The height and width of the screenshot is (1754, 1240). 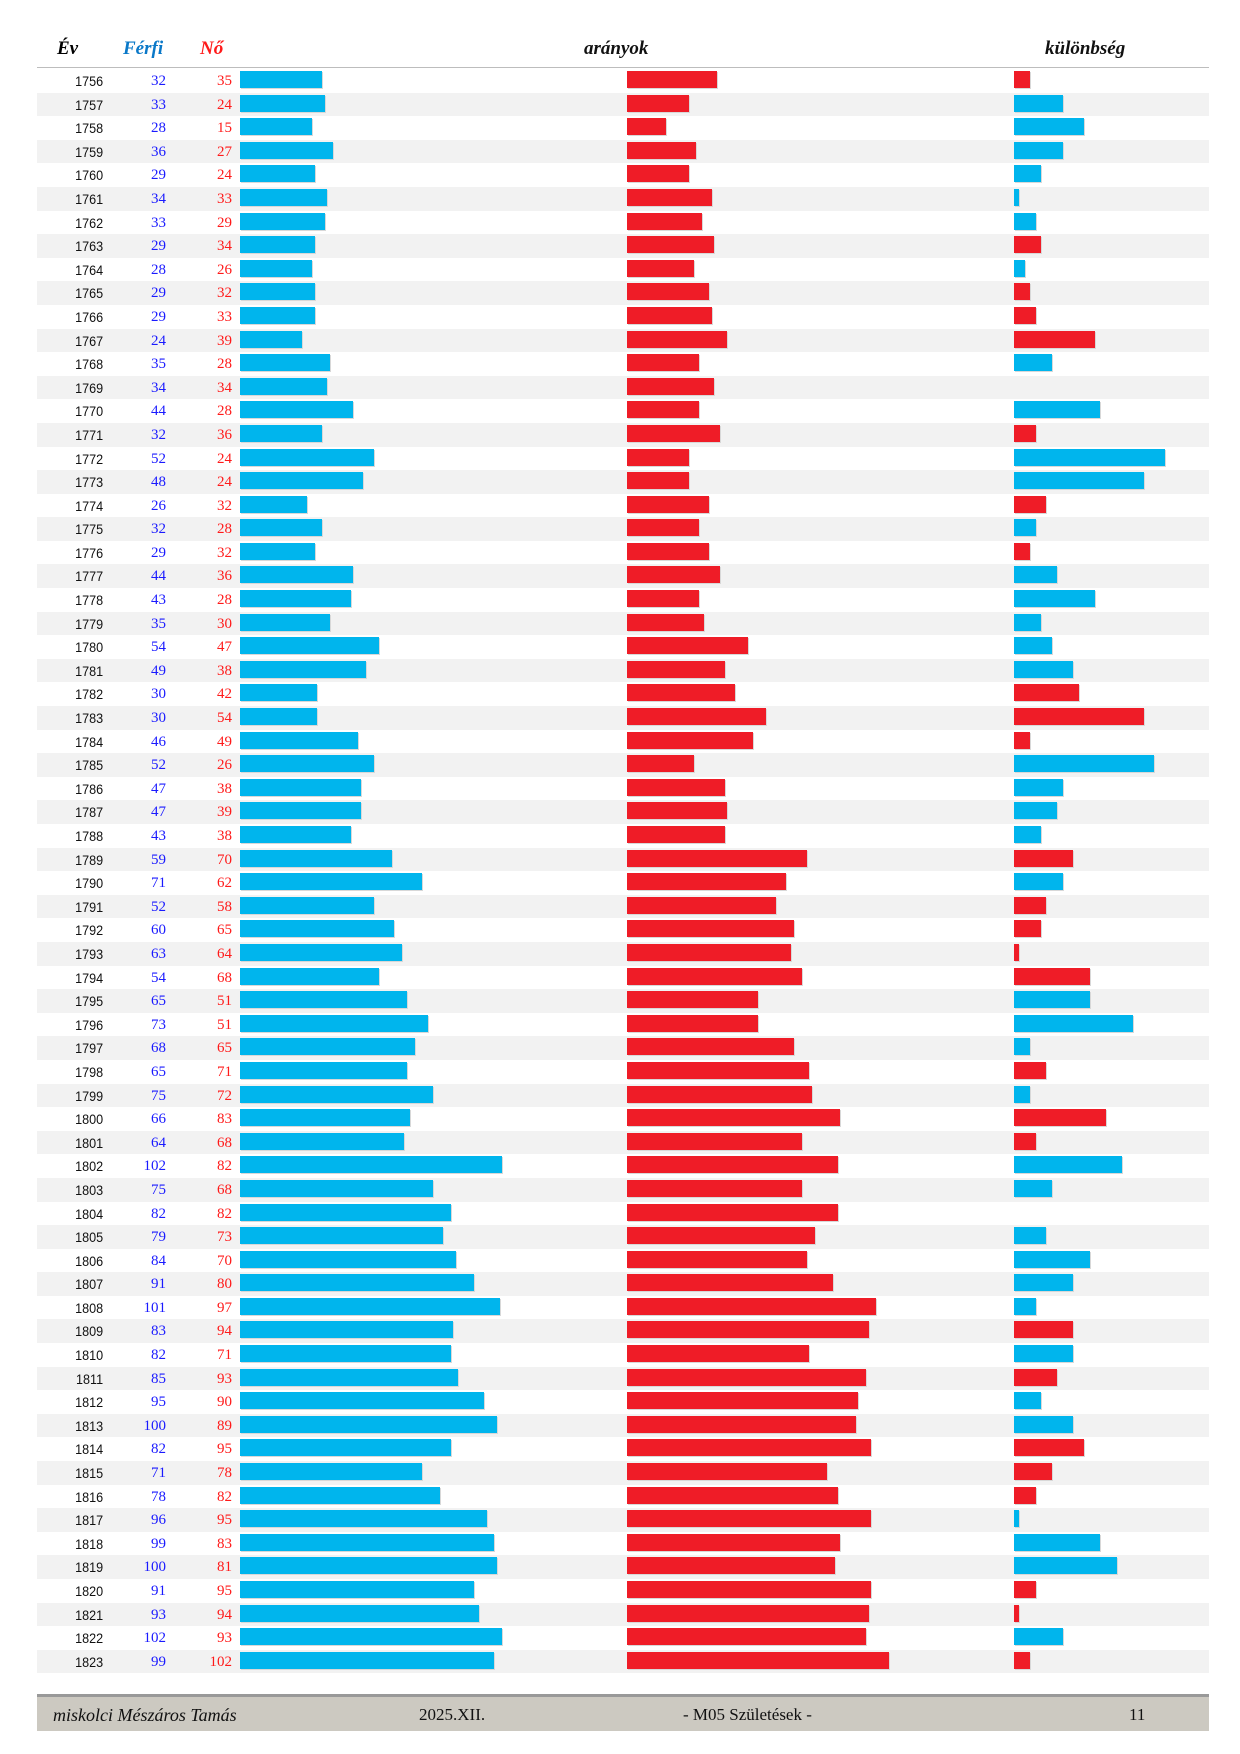 I want to click on male-count-cell: 73, so click(x=158, y=1024).